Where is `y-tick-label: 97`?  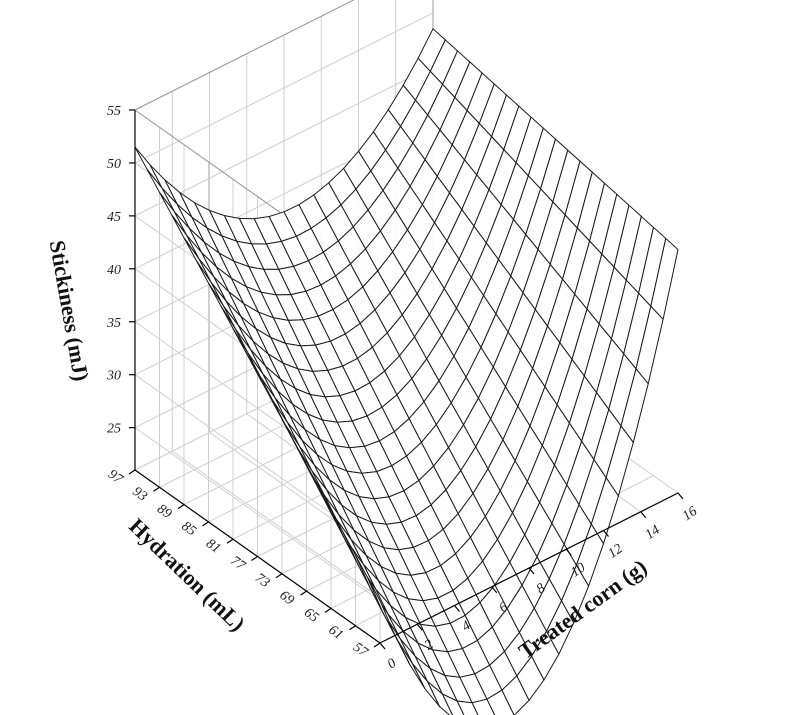 y-tick-label: 97 is located at coordinates (115, 477).